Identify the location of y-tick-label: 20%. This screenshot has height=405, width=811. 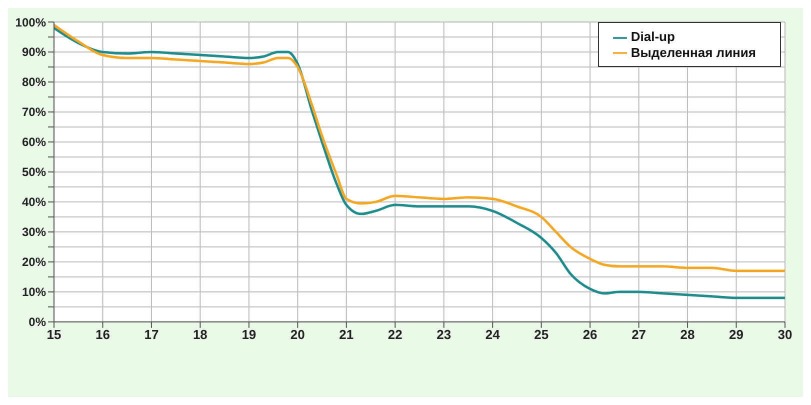
(34, 262).